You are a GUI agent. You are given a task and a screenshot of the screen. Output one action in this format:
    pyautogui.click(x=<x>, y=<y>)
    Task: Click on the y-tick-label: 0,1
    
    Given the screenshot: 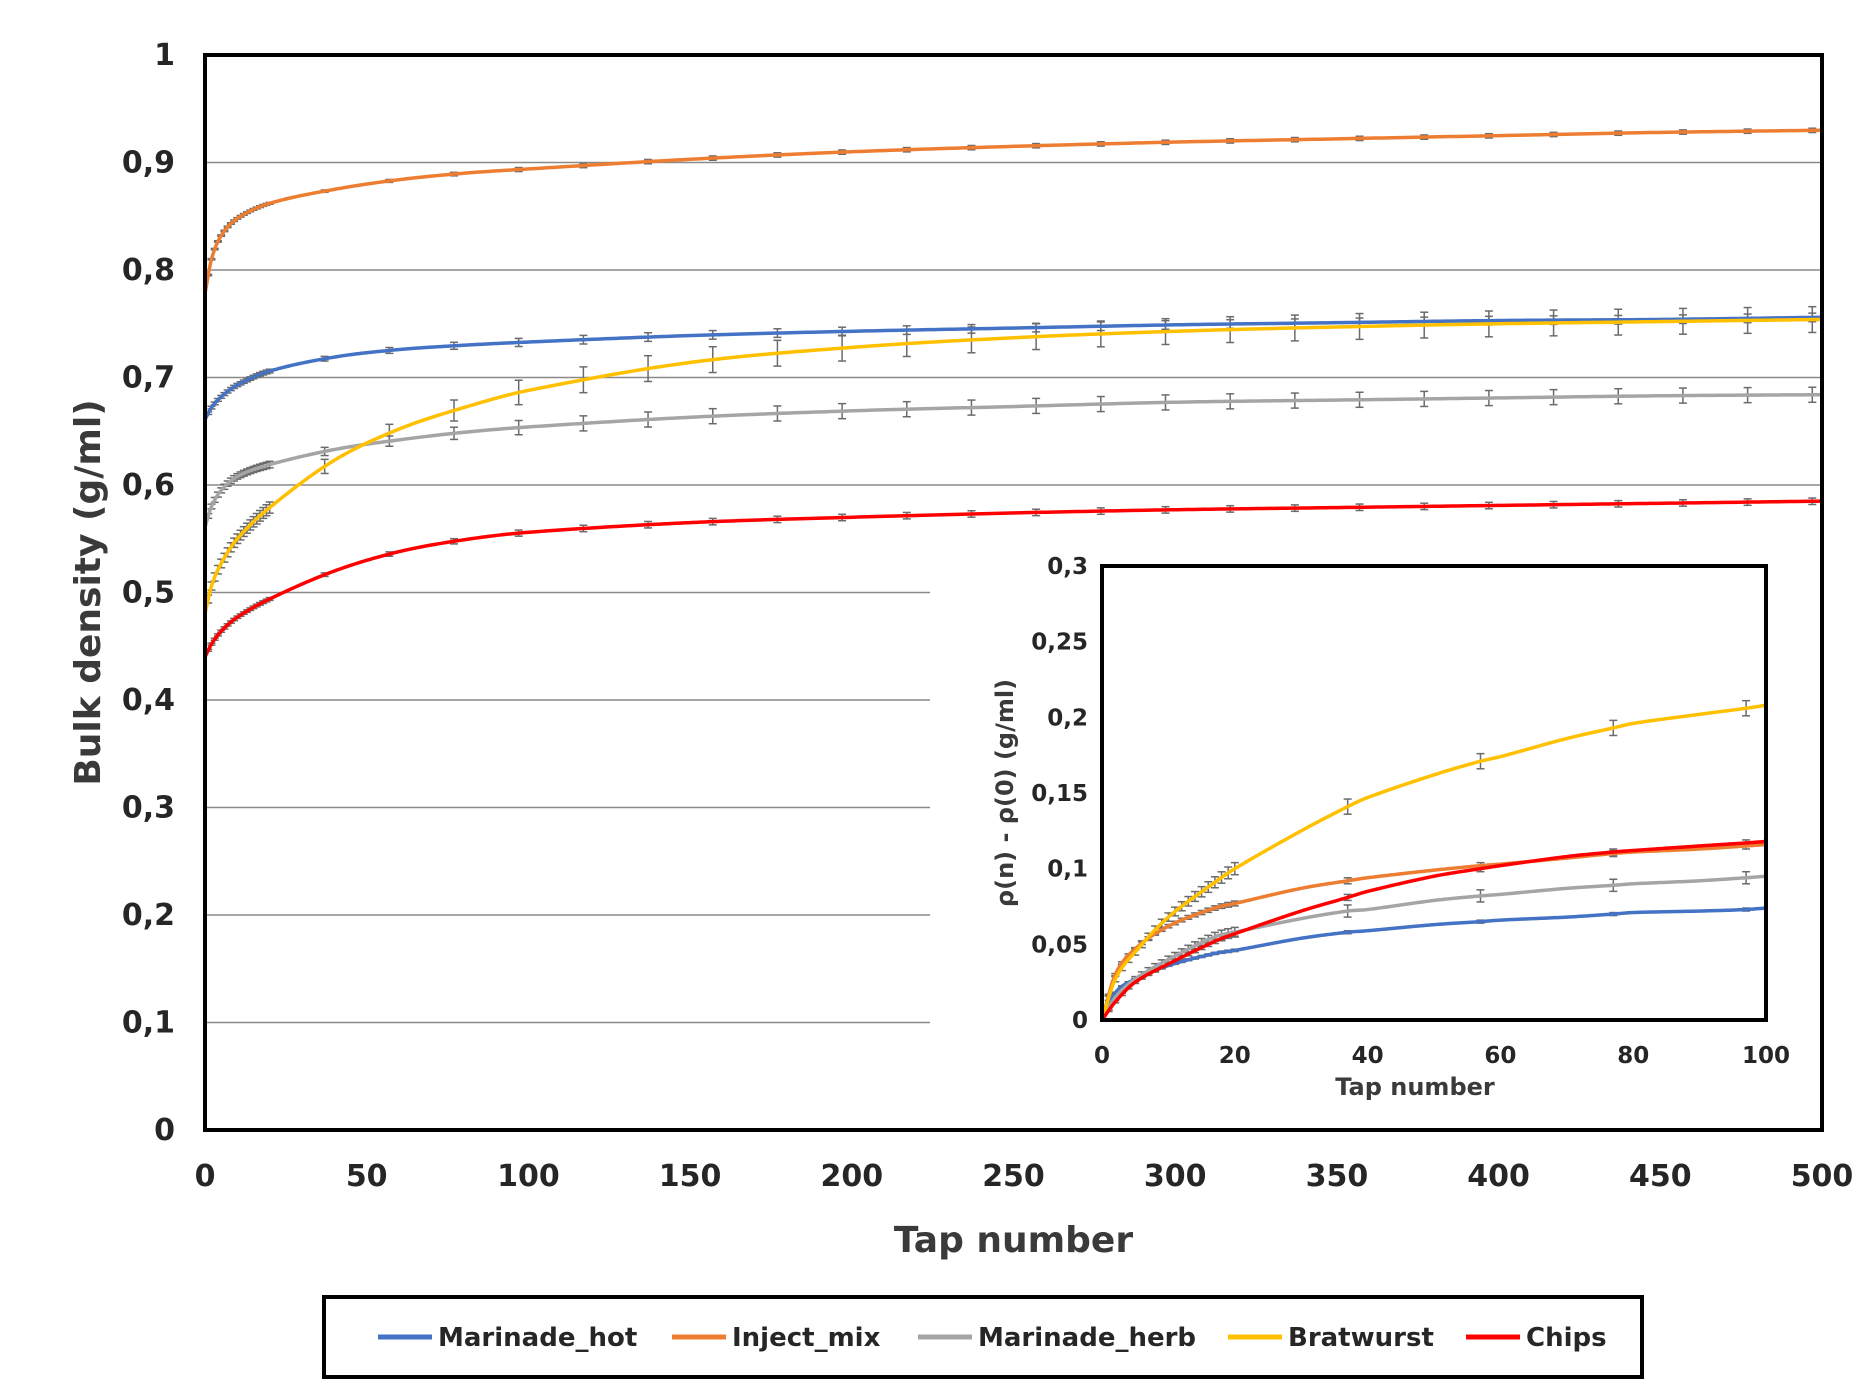 What is the action you would take?
    pyautogui.click(x=148, y=1023)
    